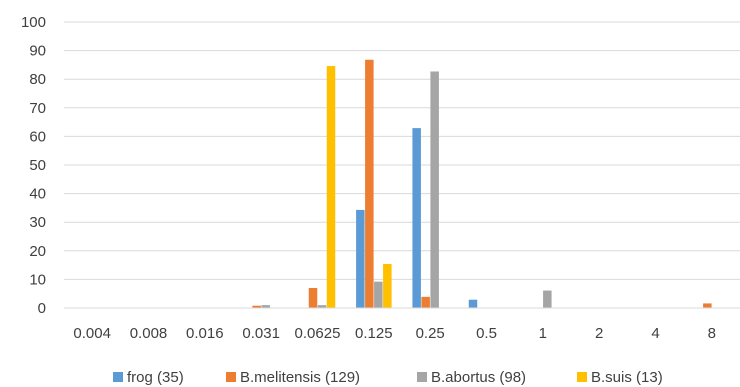  I want to click on y-tick-label: 90, so click(37, 51).